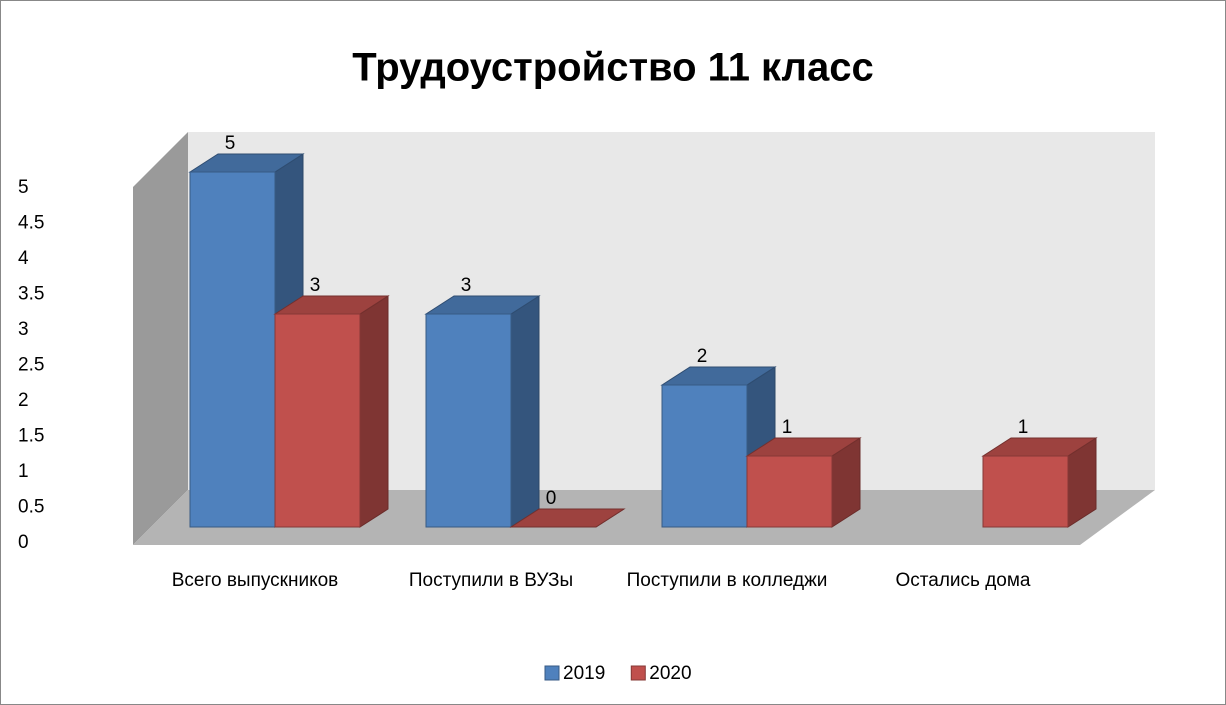 This screenshot has width=1226, height=705. I want to click on side-wall, so click(160, 338).